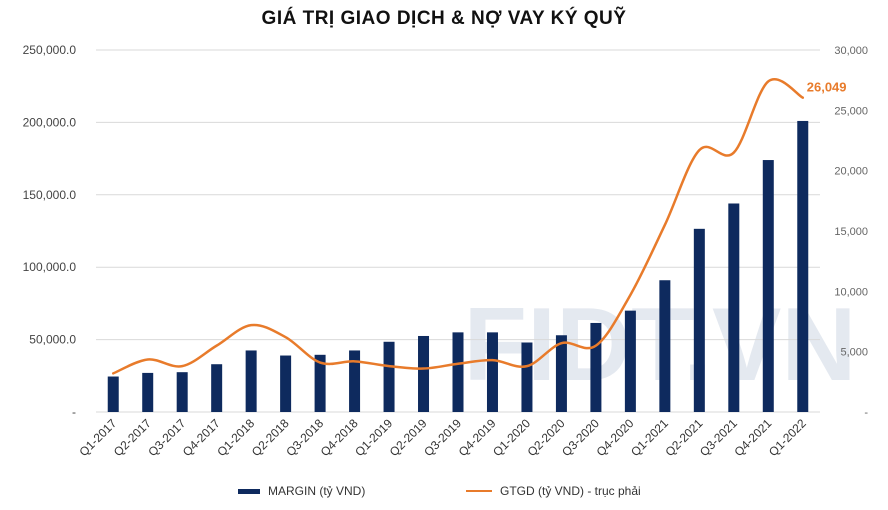 This screenshot has width=888, height=510. What do you see at coordinates (52, 340) in the screenshot?
I see `left-tick-label: 50,000.0` at bounding box center [52, 340].